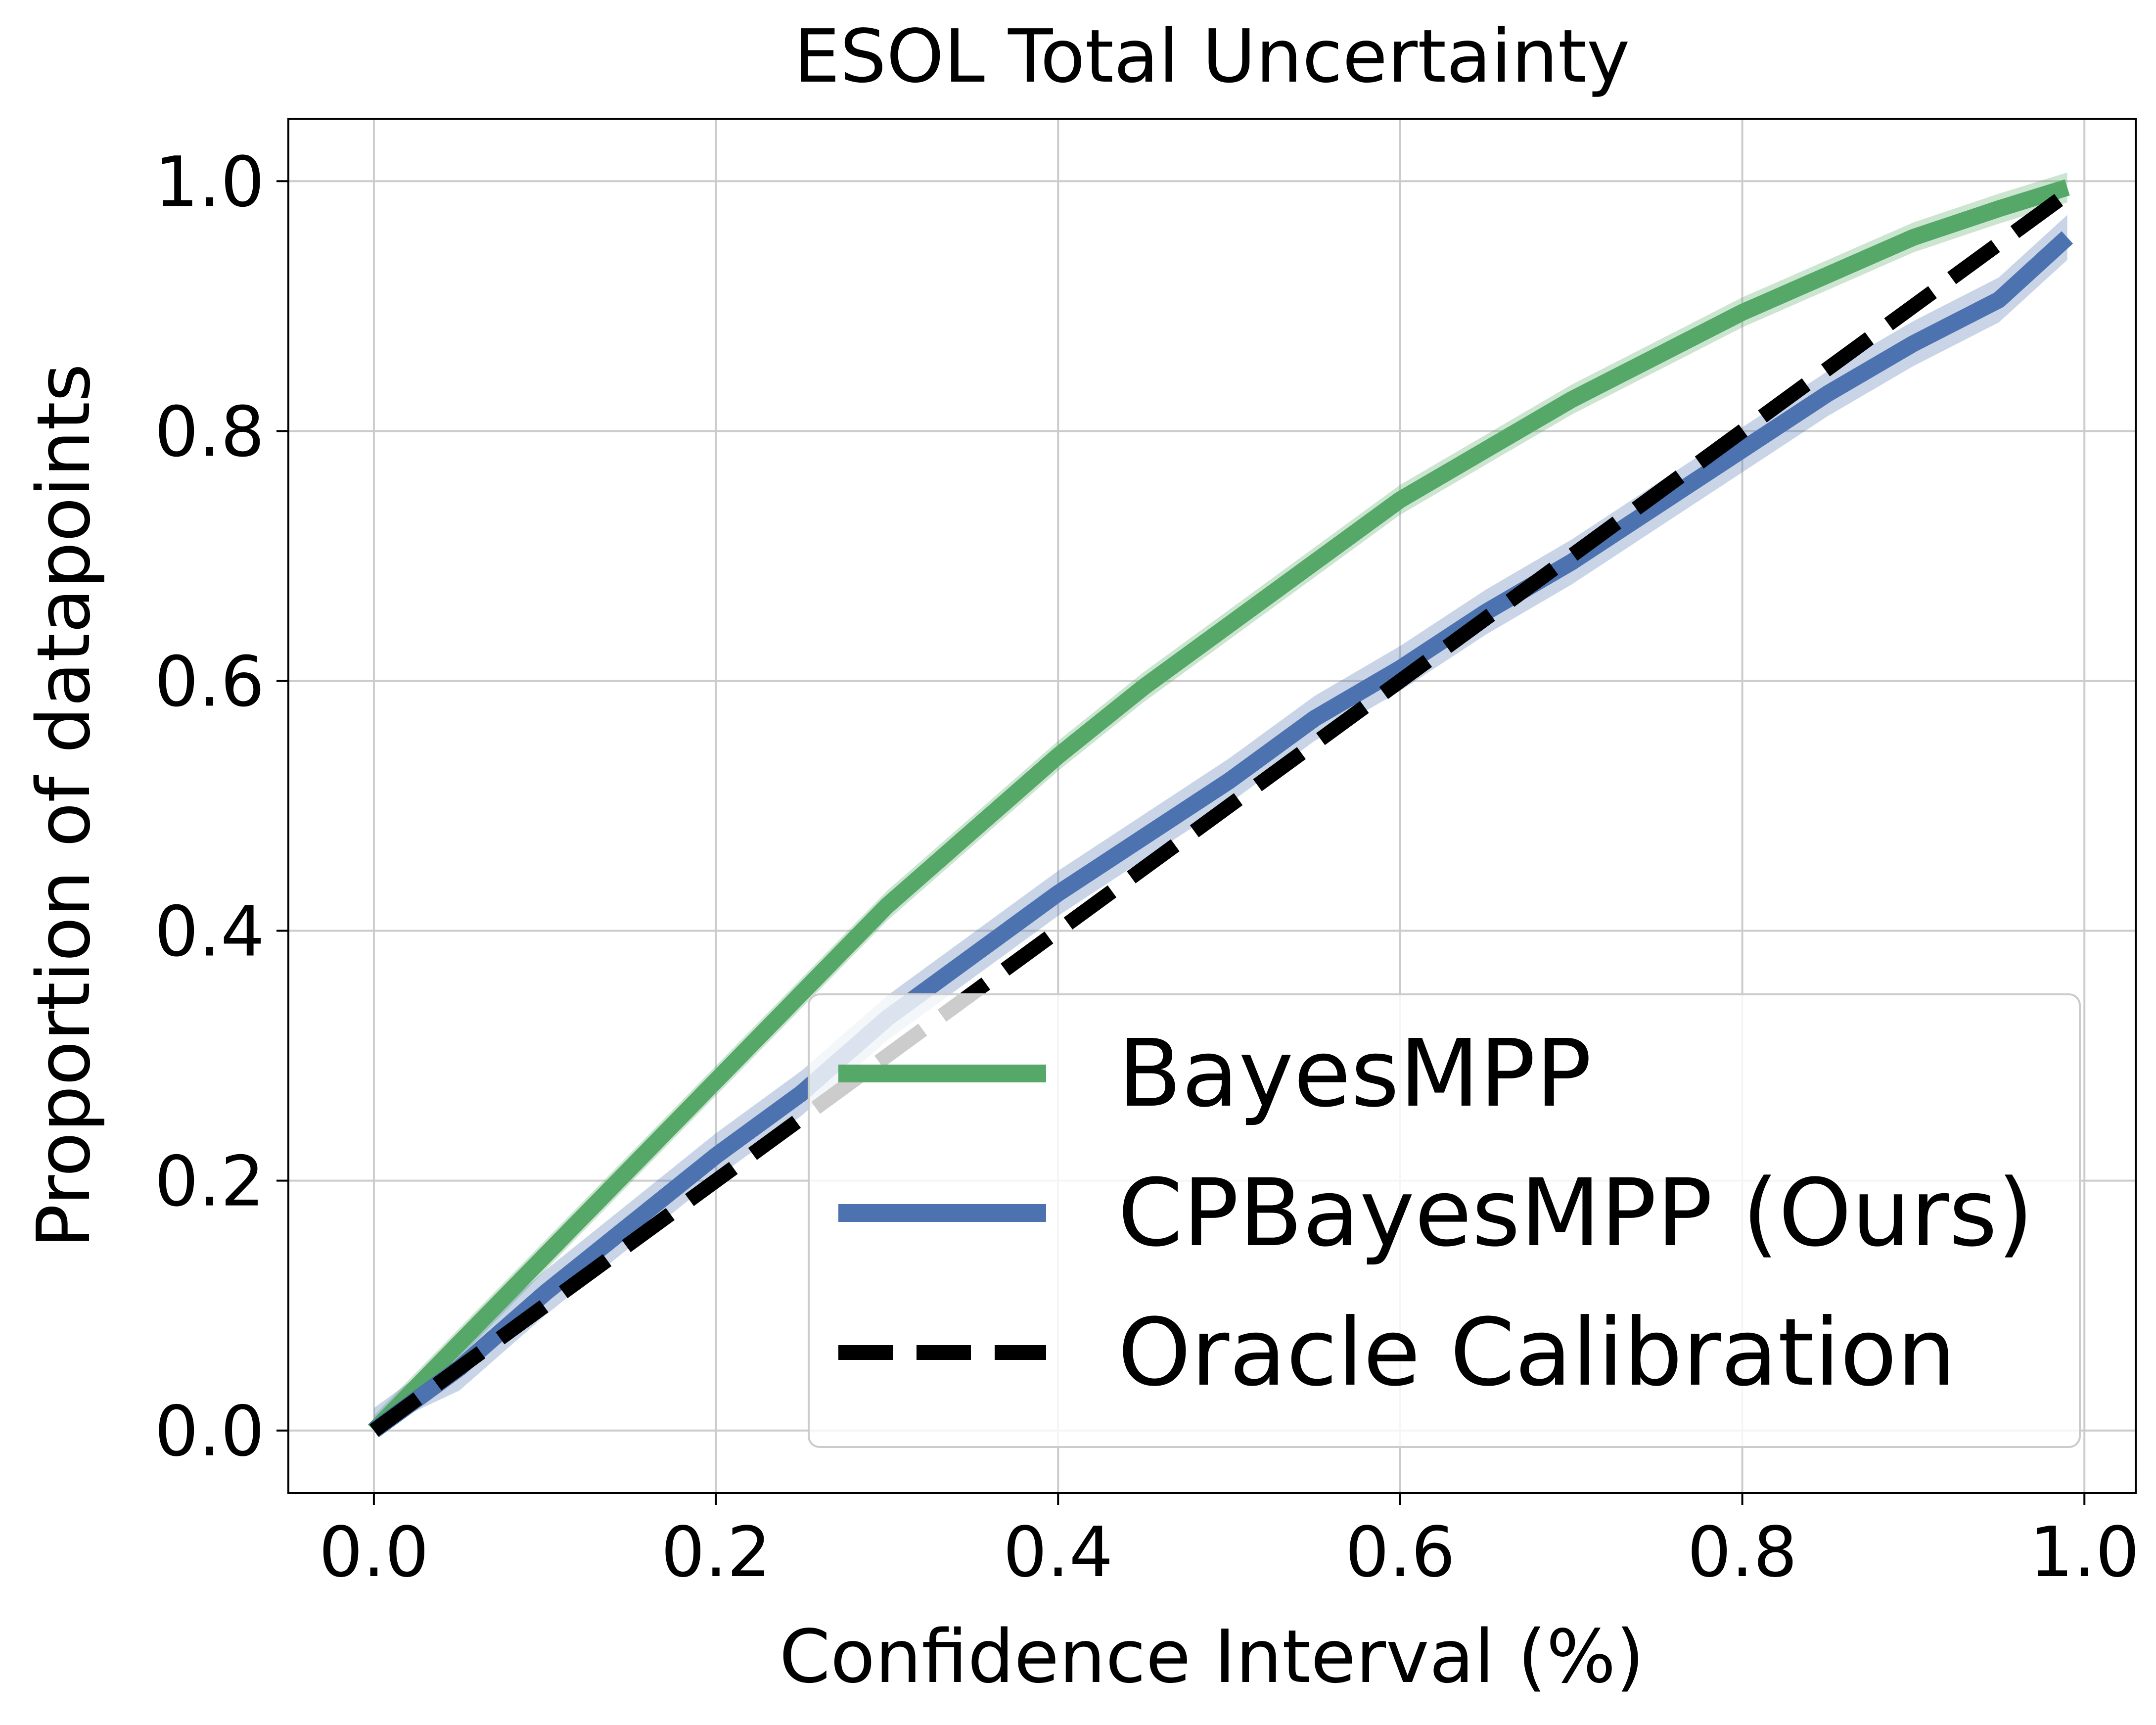 The height and width of the screenshot is (1725, 2156). What do you see at coordinates (209, 1182) in the screenshot?
I see `y-tick-label: 0.2` at bounding box center [209, 1182].